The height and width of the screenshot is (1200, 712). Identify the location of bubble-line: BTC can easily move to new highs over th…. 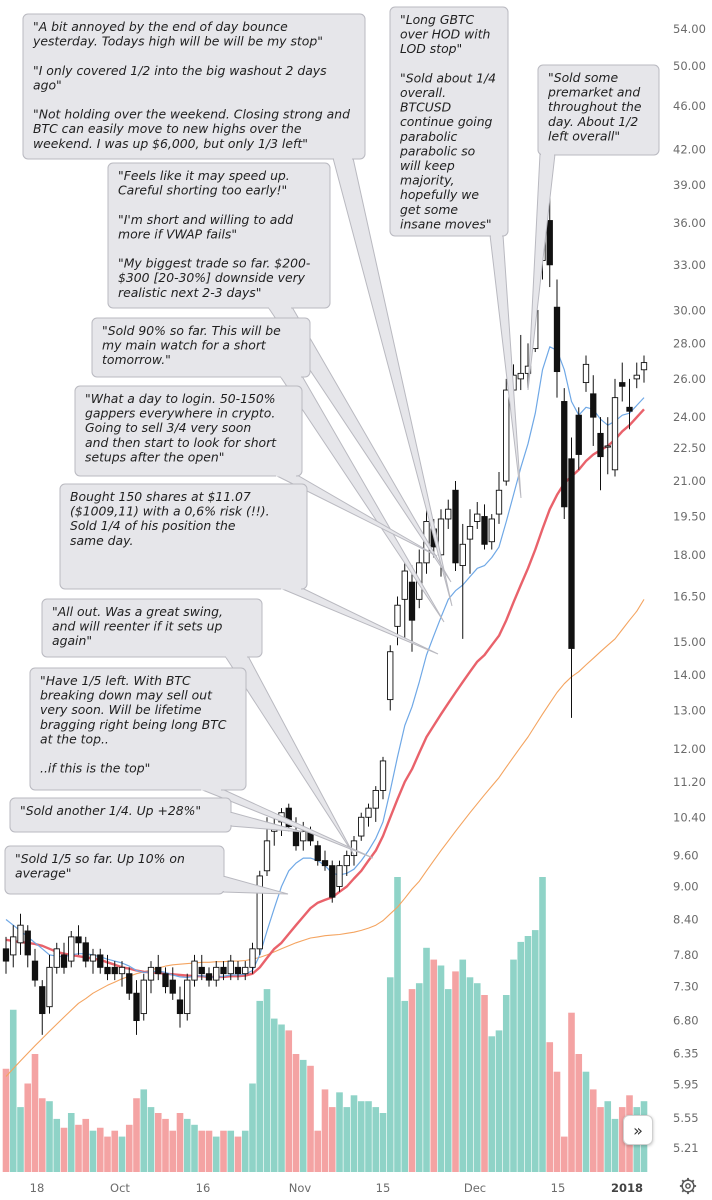
(167, 128).